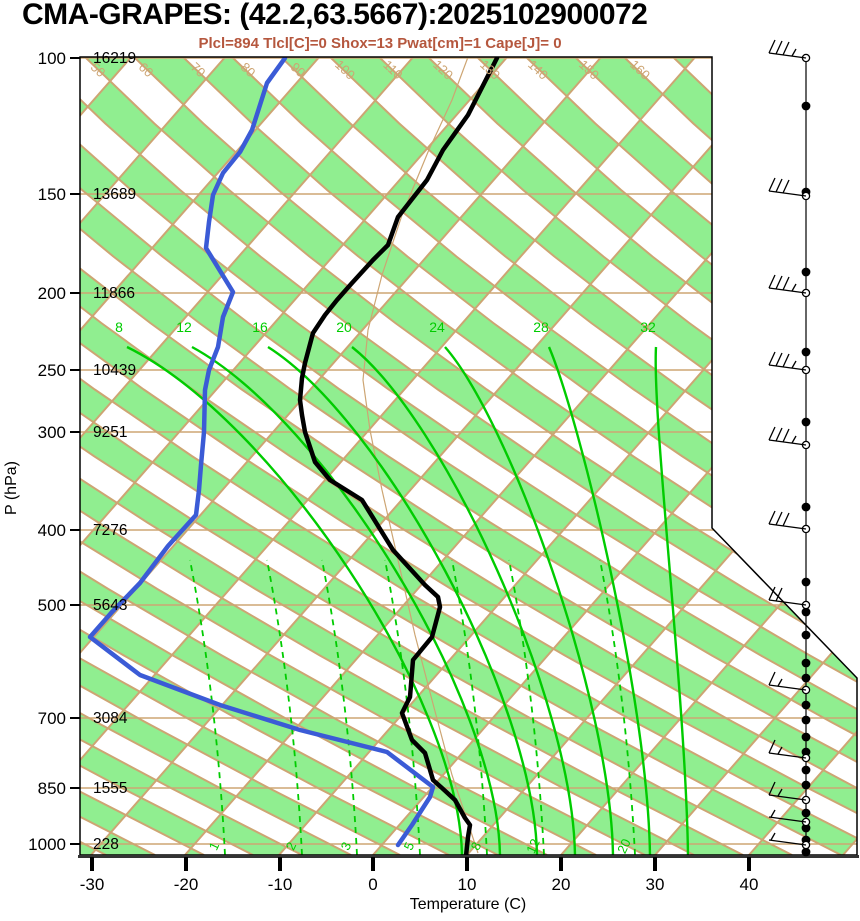 This screenshot has height=921, width=860. I want to click on height-label: 3084, so click(110, 718).